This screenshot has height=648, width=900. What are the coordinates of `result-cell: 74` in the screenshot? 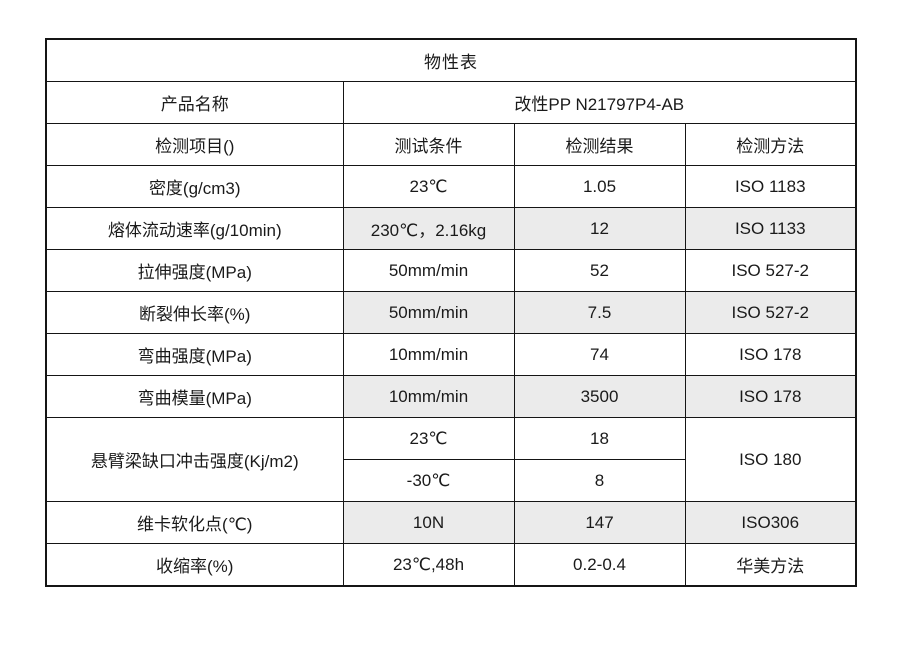 It's located at (599, 354).